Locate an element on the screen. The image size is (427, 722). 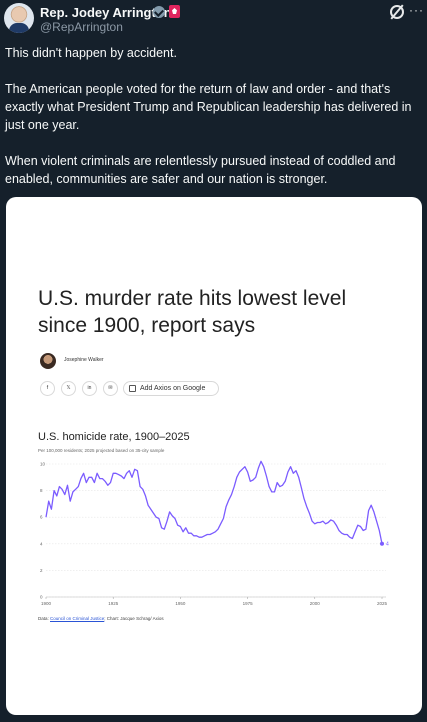
y-tick-label: 6 is located at coordinates (41, 517).